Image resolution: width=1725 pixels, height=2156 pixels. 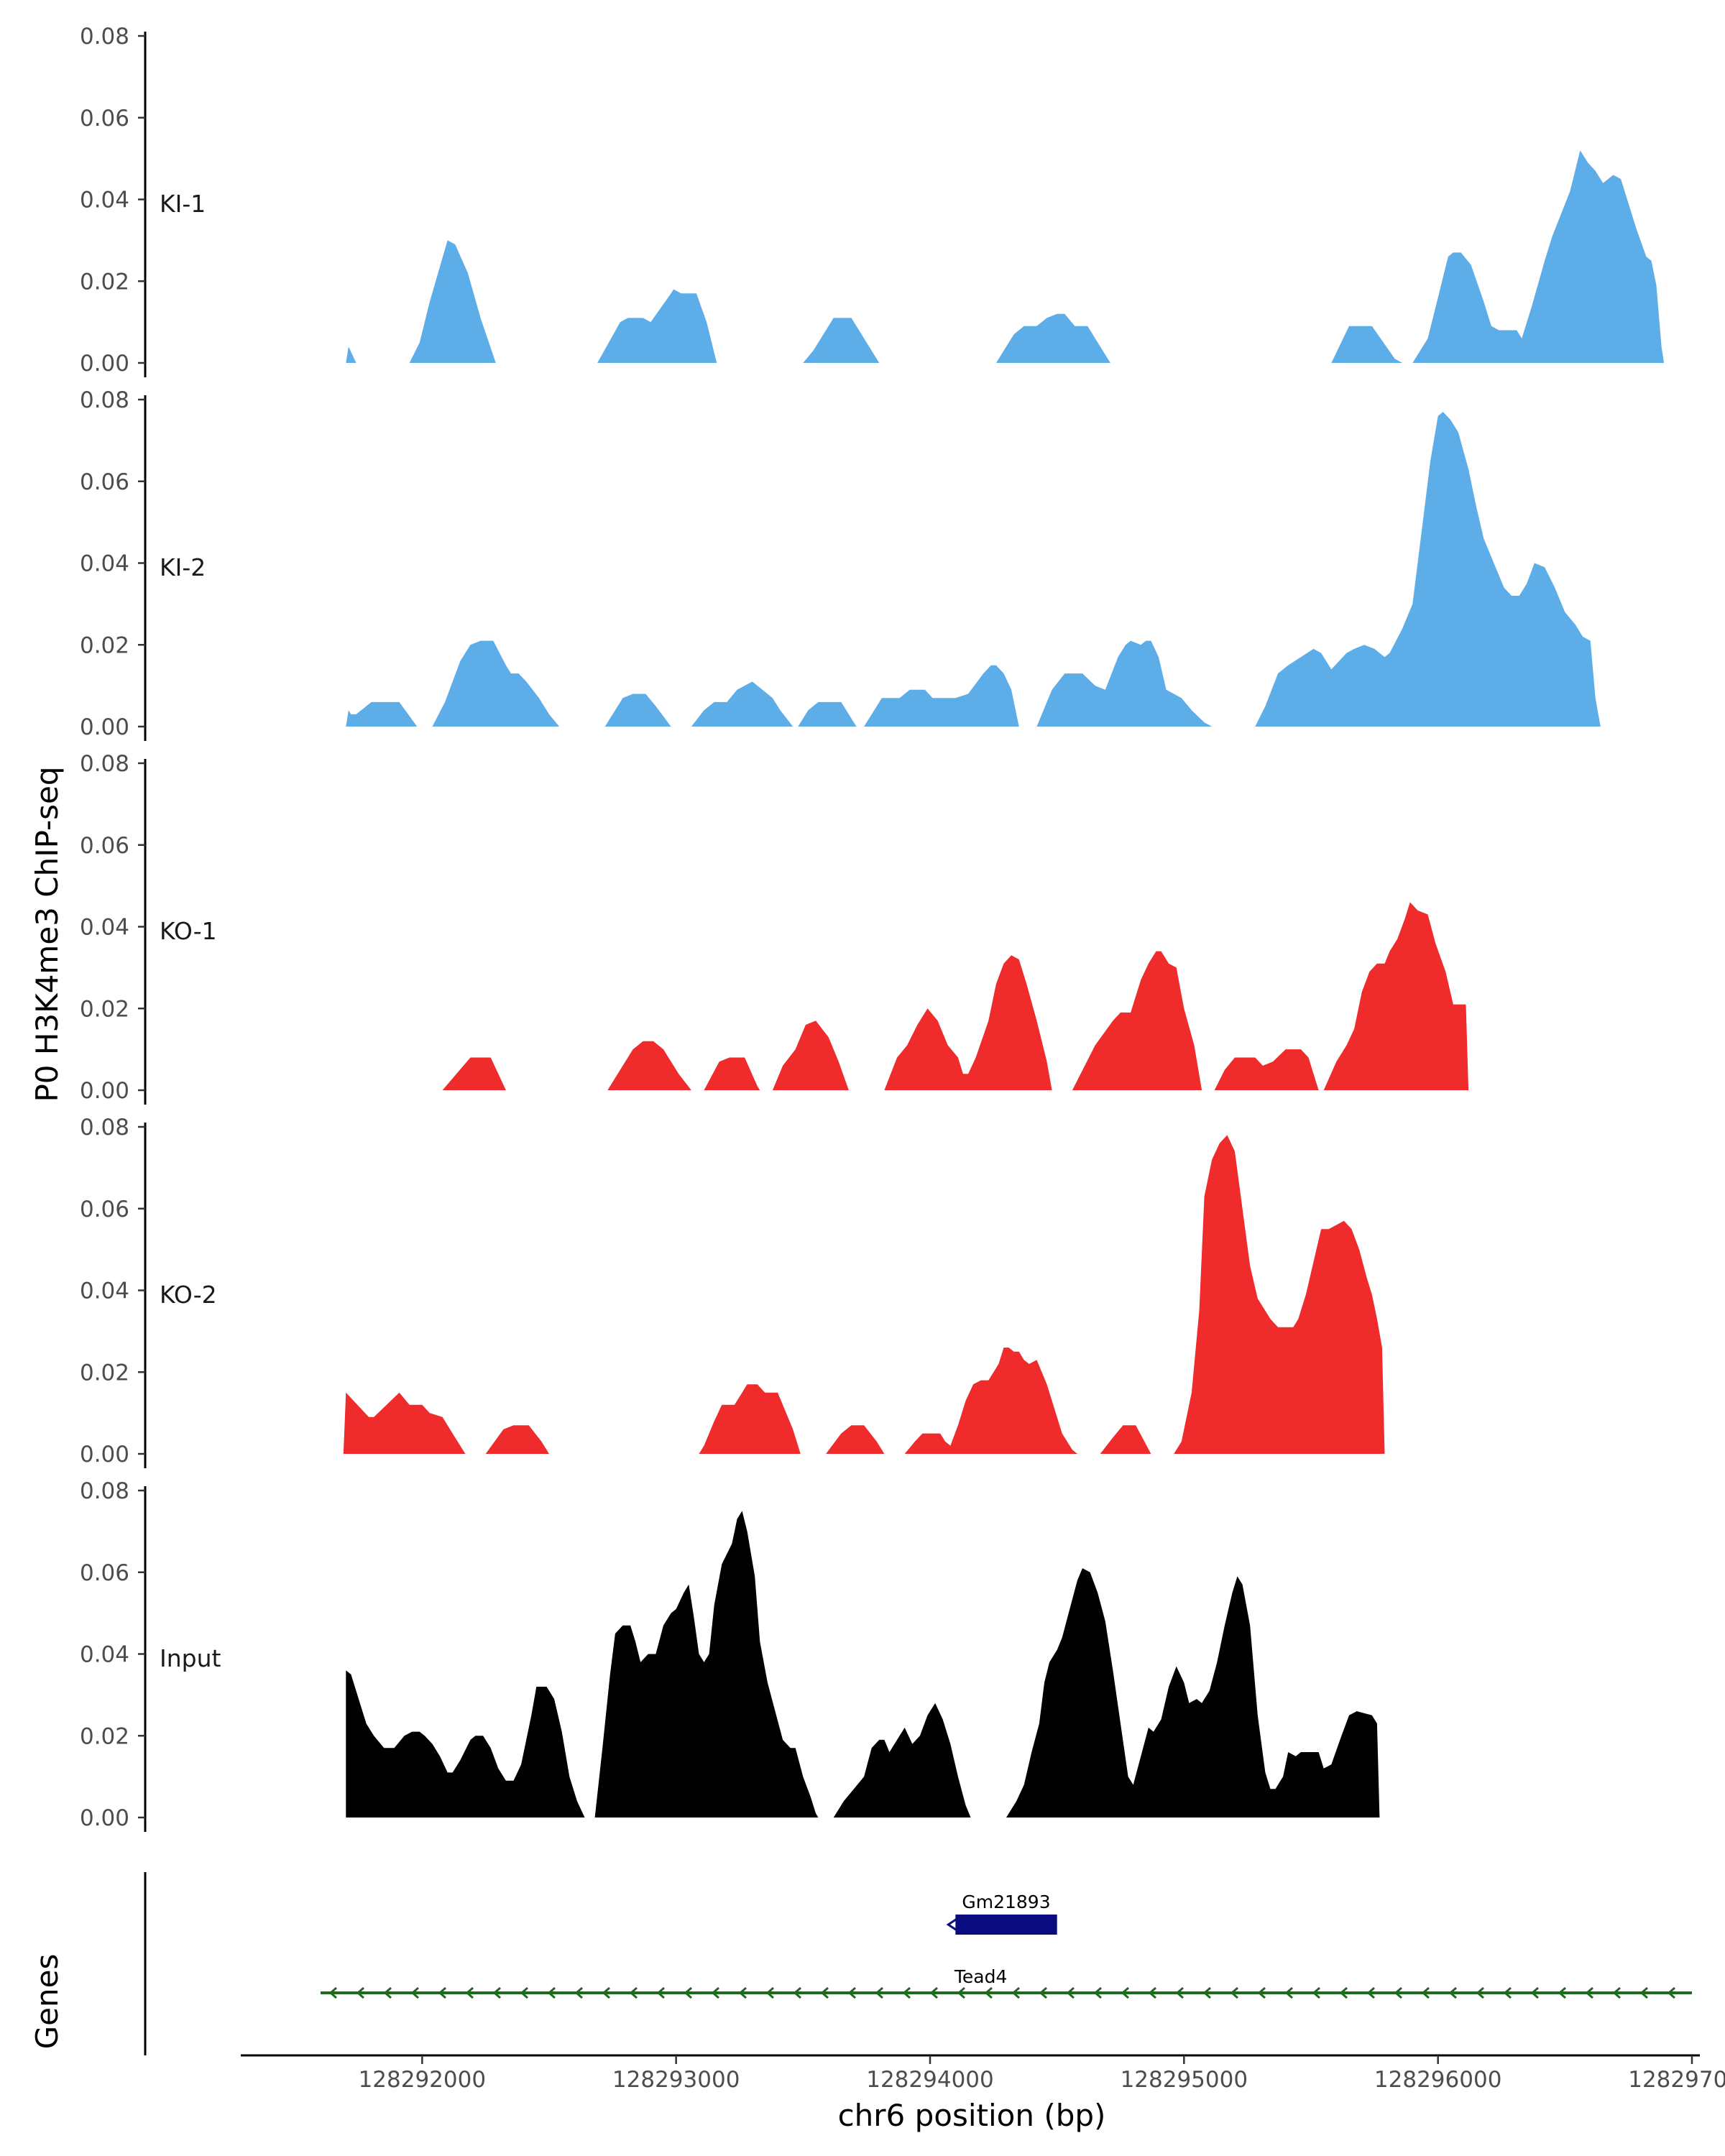 I want to click on x-tick-label: 128295000, so click(x=1184, y=2080).